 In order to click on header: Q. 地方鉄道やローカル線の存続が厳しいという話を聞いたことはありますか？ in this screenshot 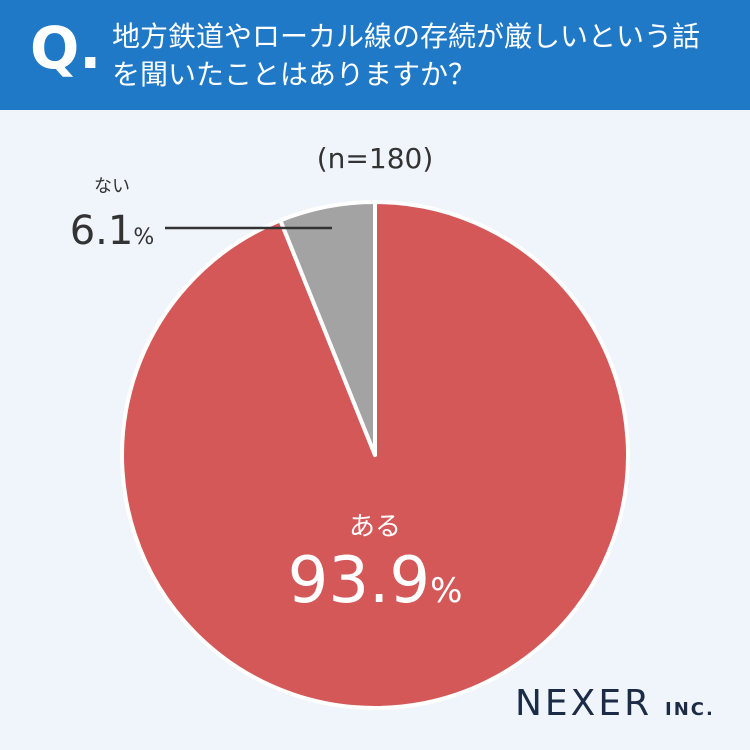, I will do `click(375, 55)`.